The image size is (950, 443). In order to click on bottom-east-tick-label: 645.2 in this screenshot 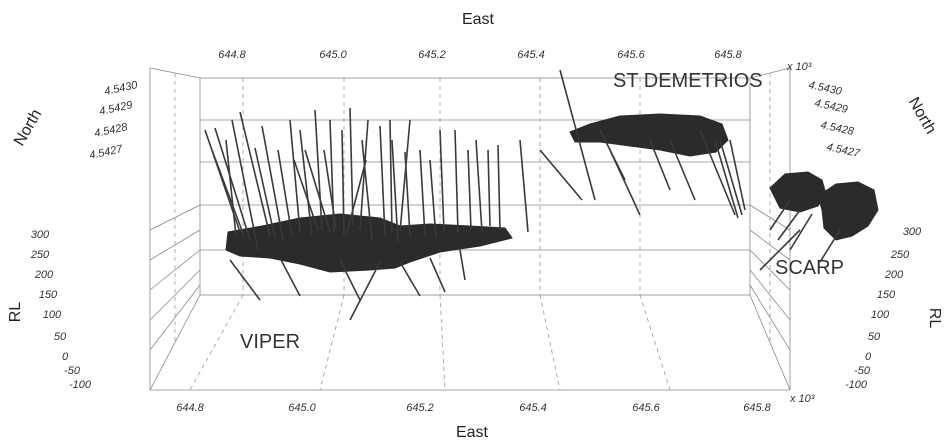, I will do `click(420, 408)`.